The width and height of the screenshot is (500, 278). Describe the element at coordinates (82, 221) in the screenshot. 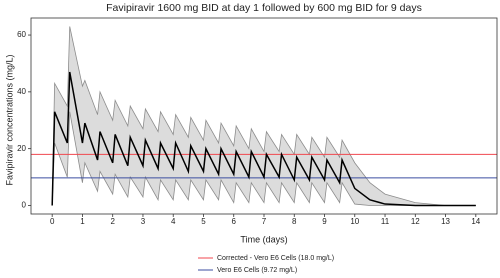

I see `x-tick-label: 1` at that location.